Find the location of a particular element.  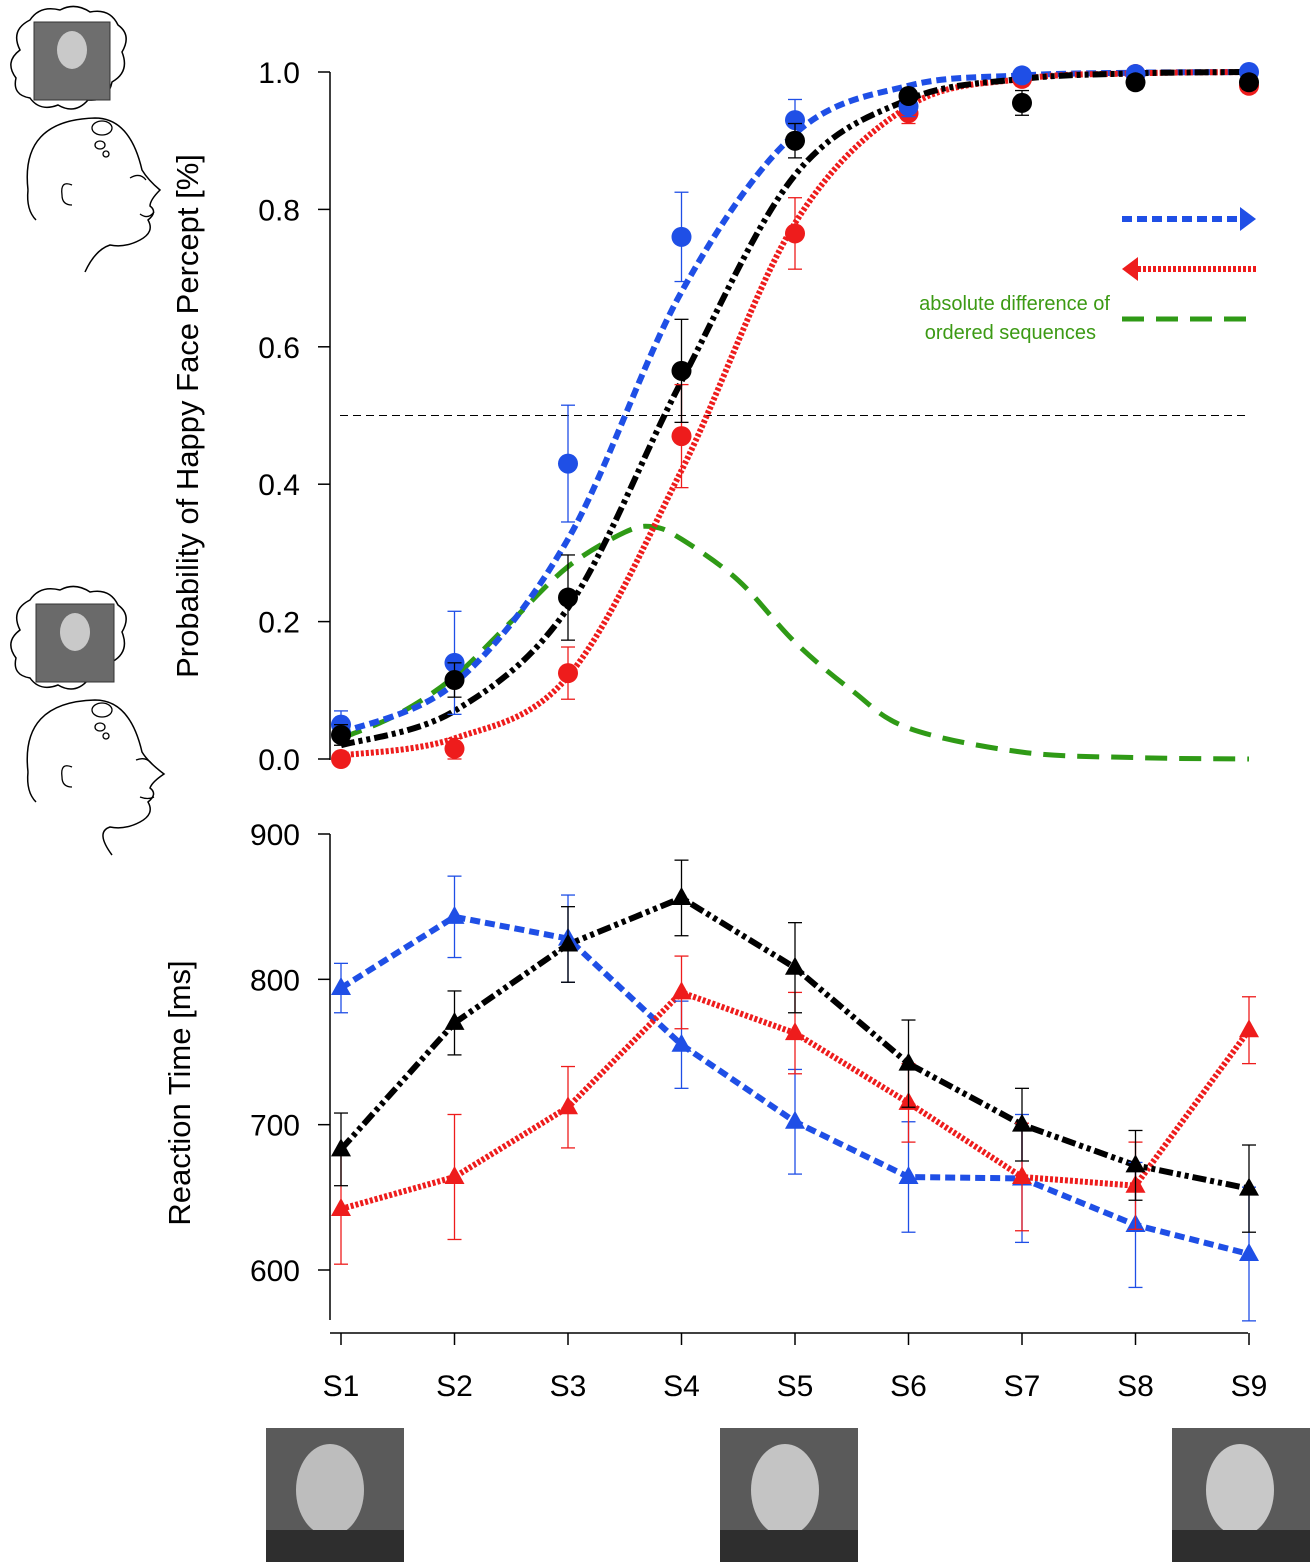

x-tick-label: S1 is located at coordinates (341, 1386).